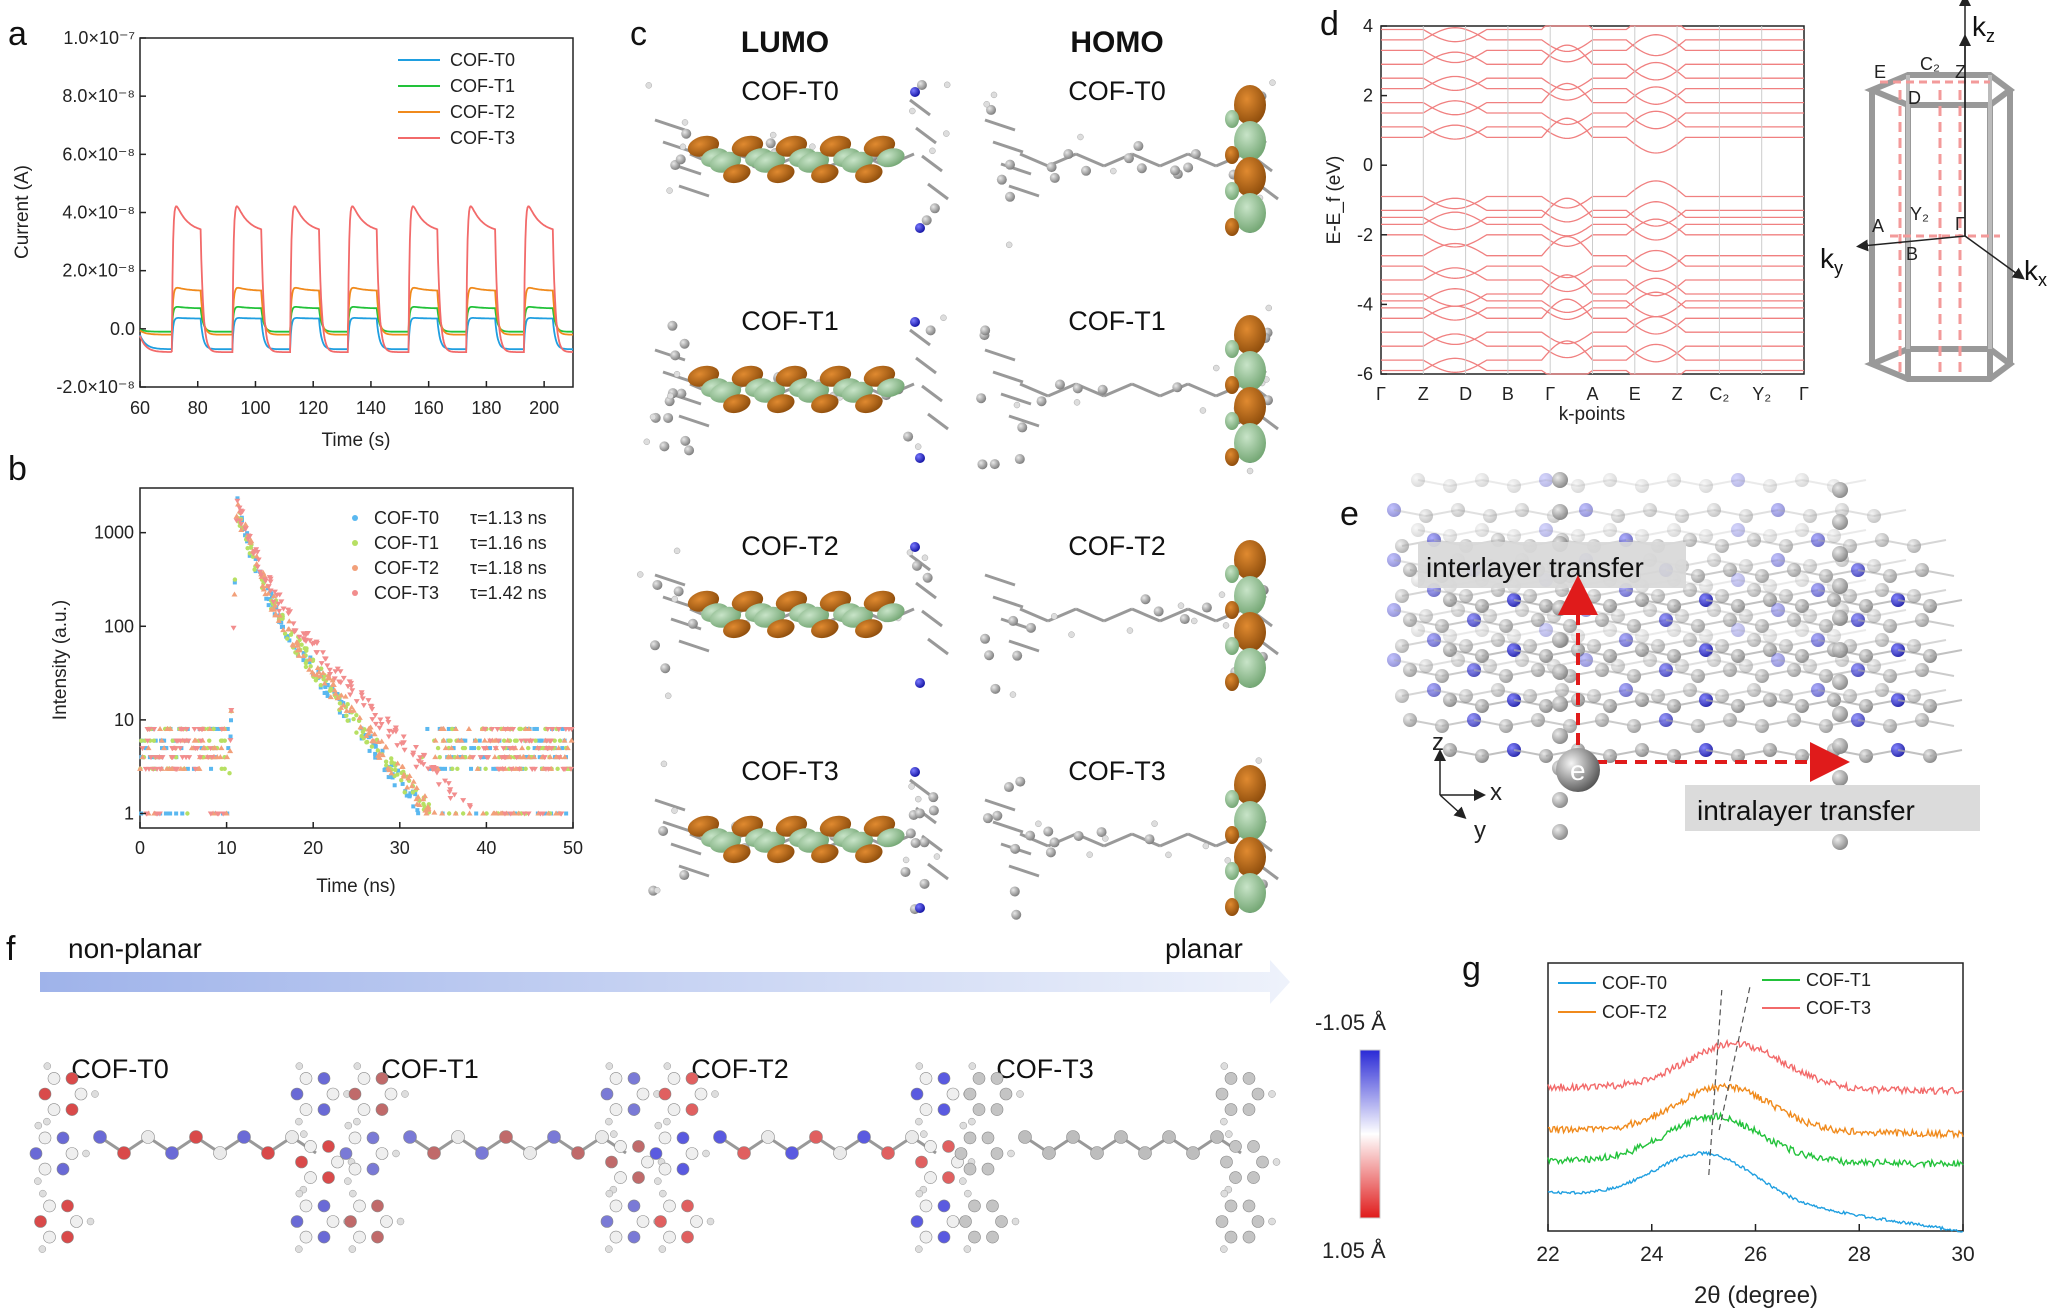 This screenshot has height=1314, width=2065. What do you see at coordinates (1465, 394) in the screenshot?
I see `panel-d-kpoint-label: D` at bounding box center [1465, 394].